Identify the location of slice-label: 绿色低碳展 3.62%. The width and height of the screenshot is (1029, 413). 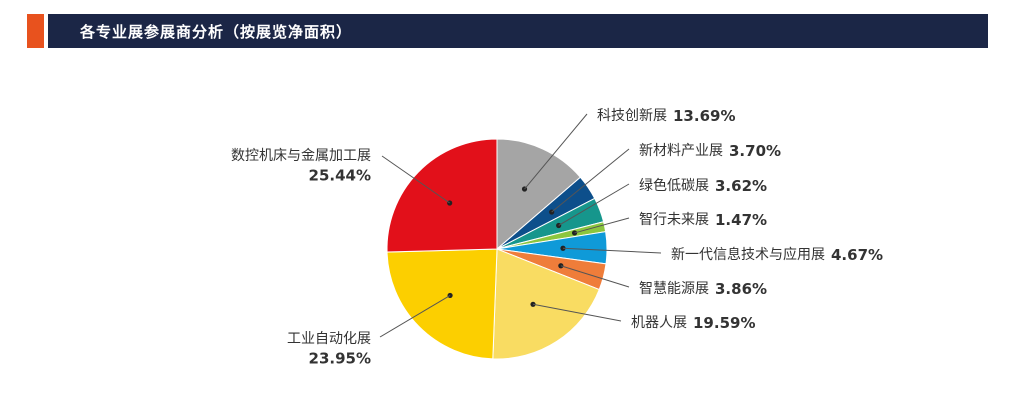
(703, 186).